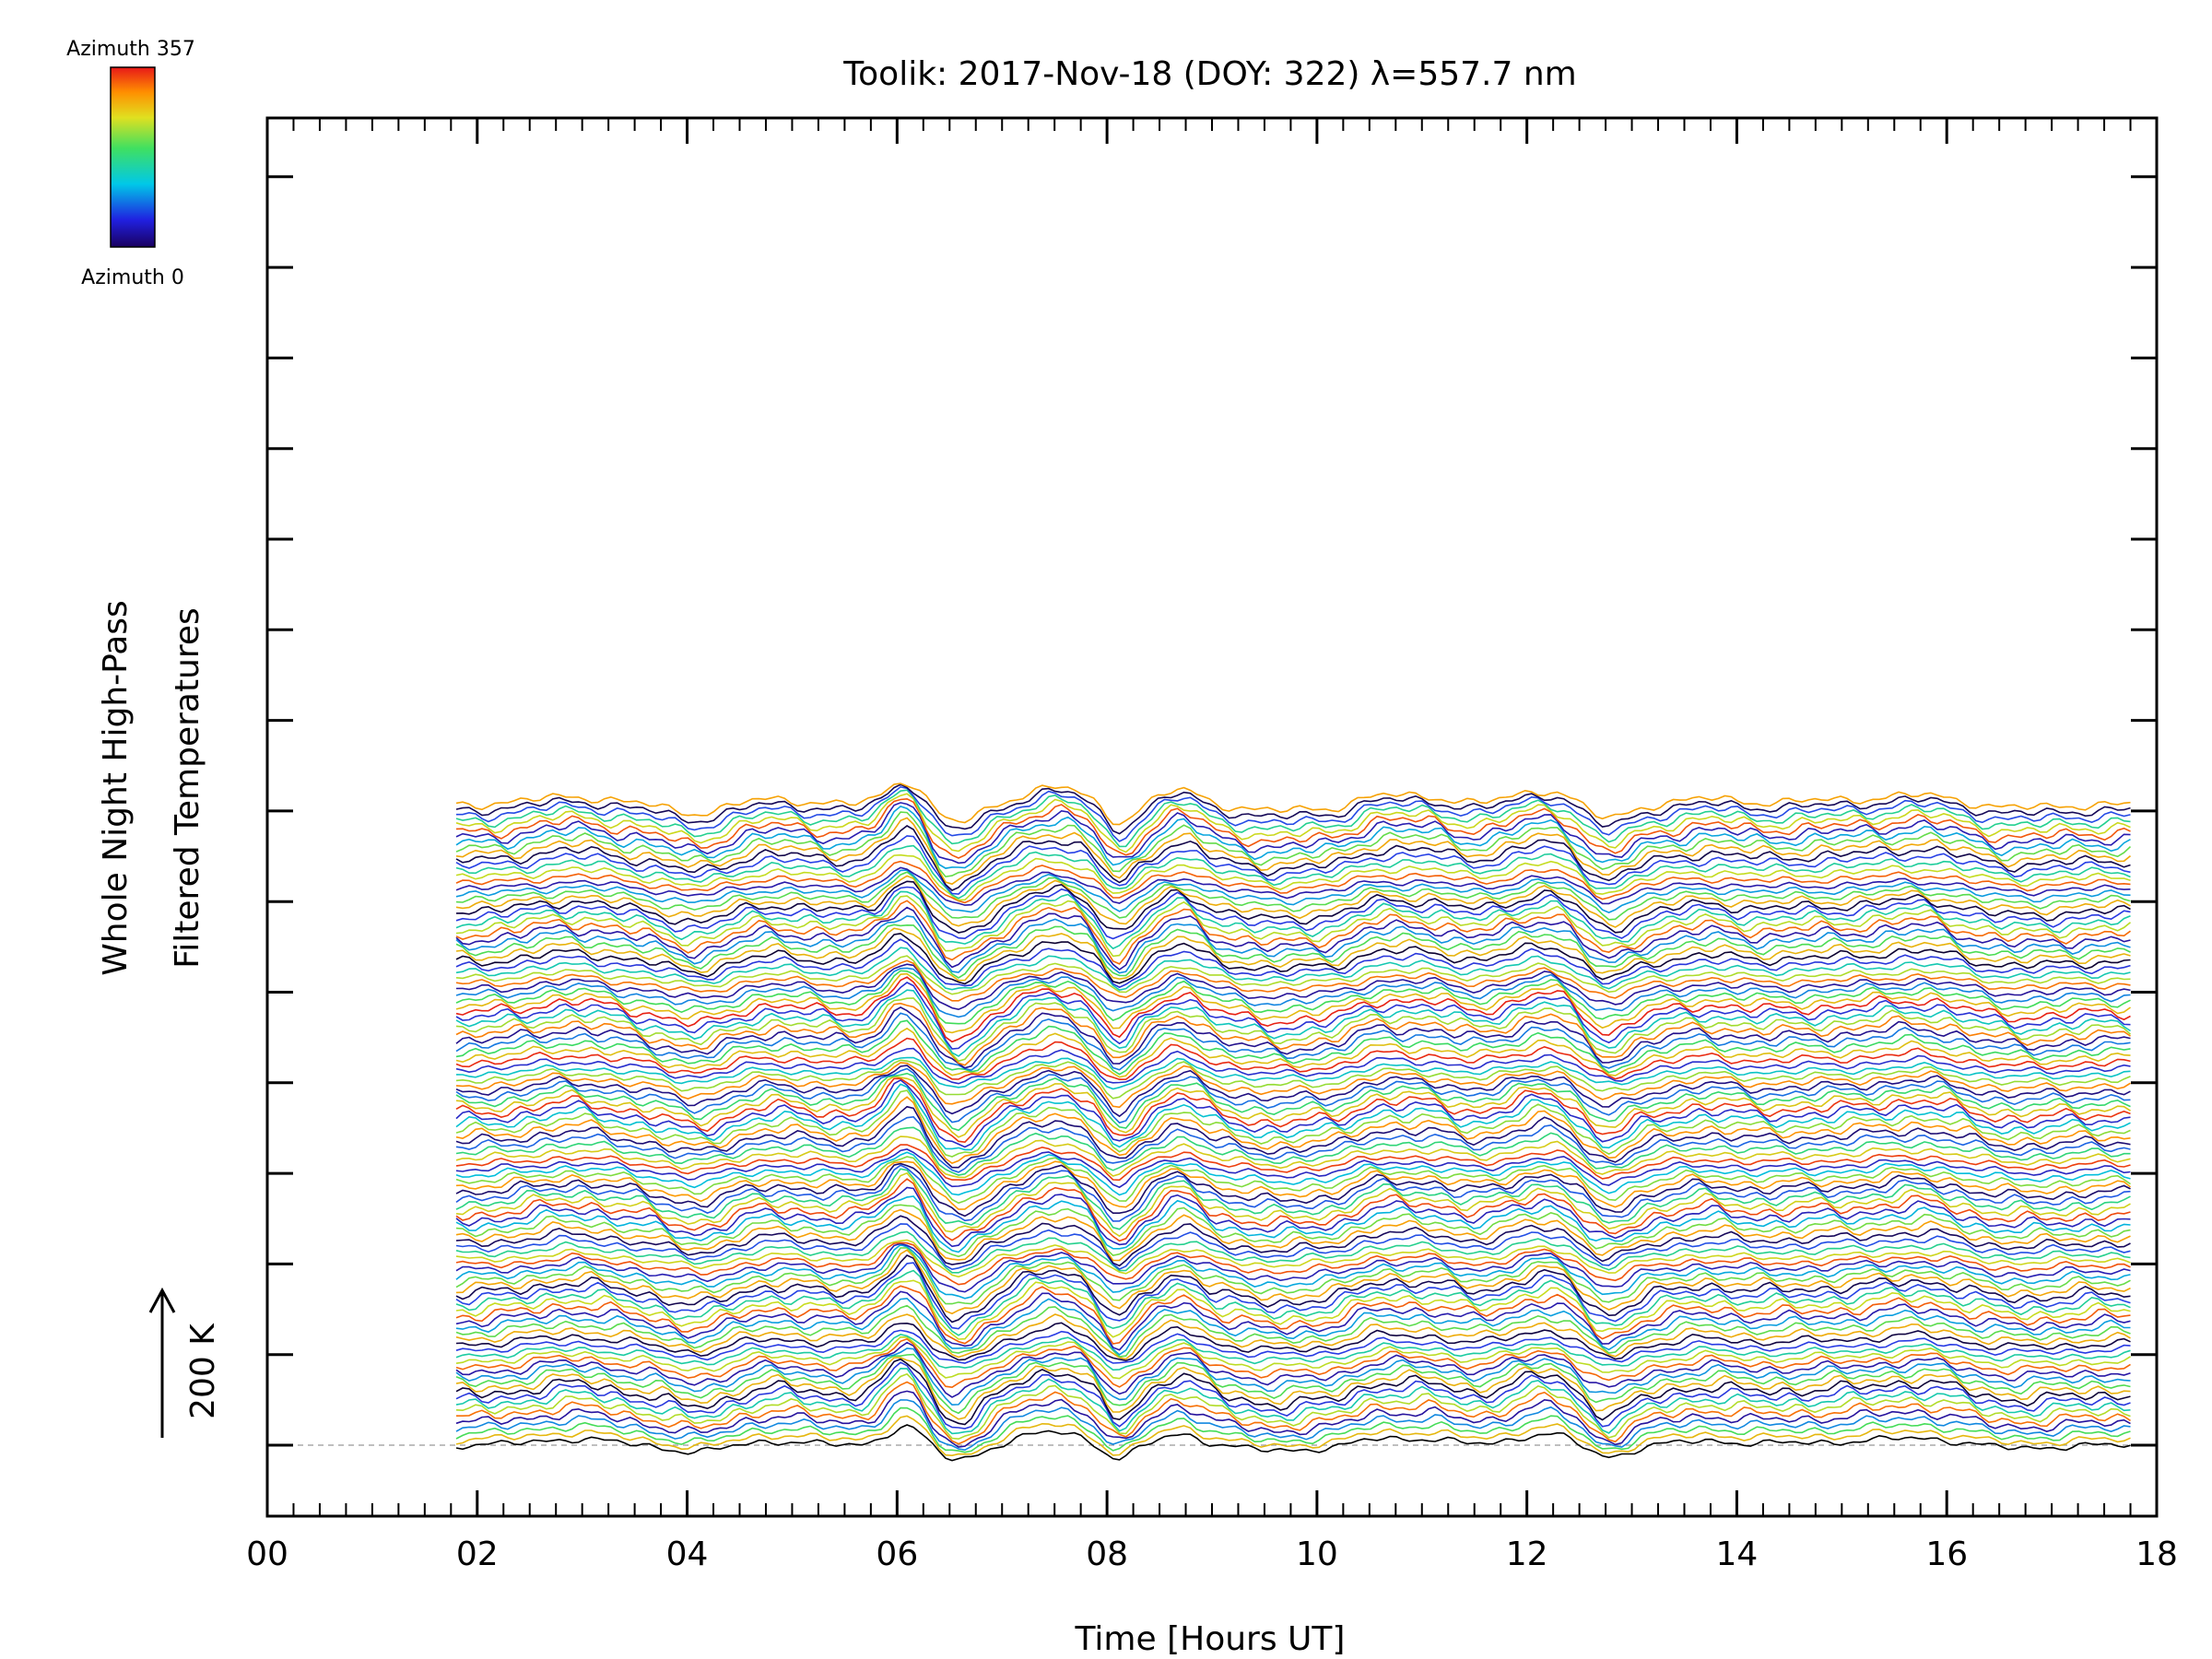 This screenshot has height=1659, width=2212. Describe the element at coordinates (132, 277) in the screenshot. I see `colorbar-bottom-label: Azimuth 0` at that location.